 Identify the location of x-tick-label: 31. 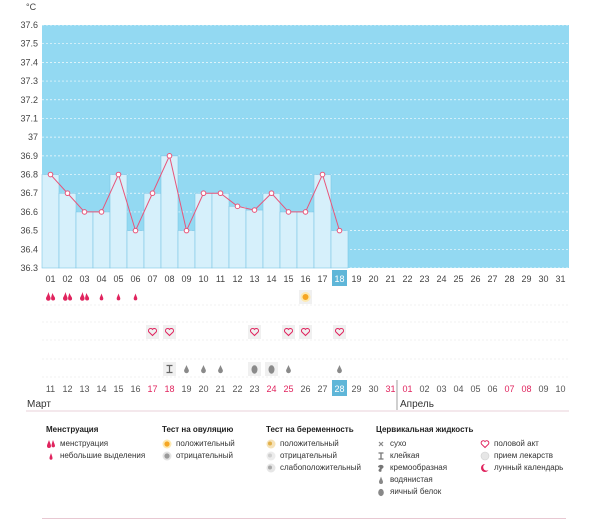
(560, 279).